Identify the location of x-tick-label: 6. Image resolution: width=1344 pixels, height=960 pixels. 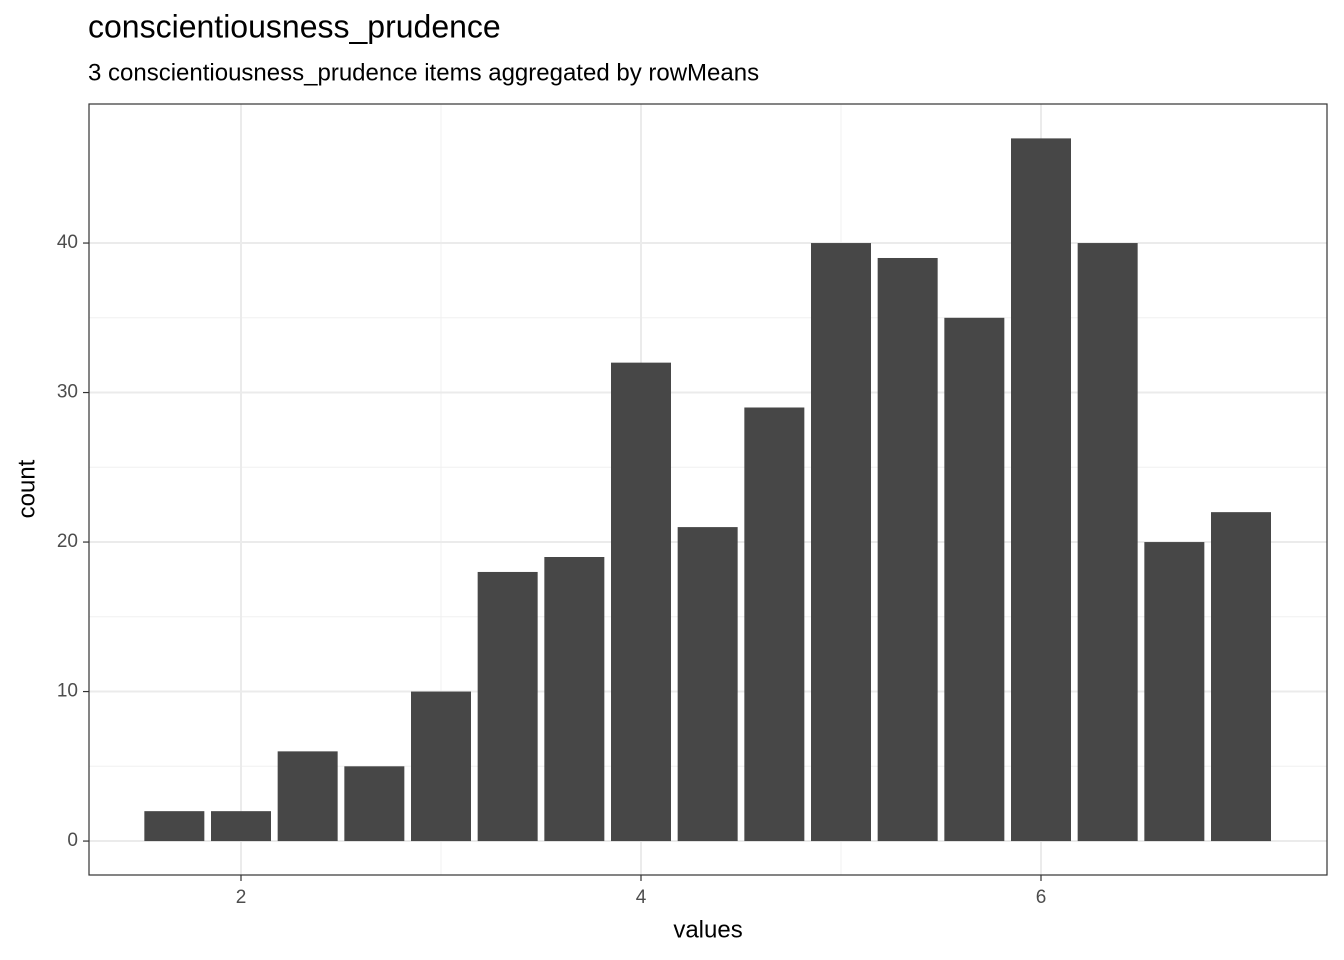
(1041, 897).